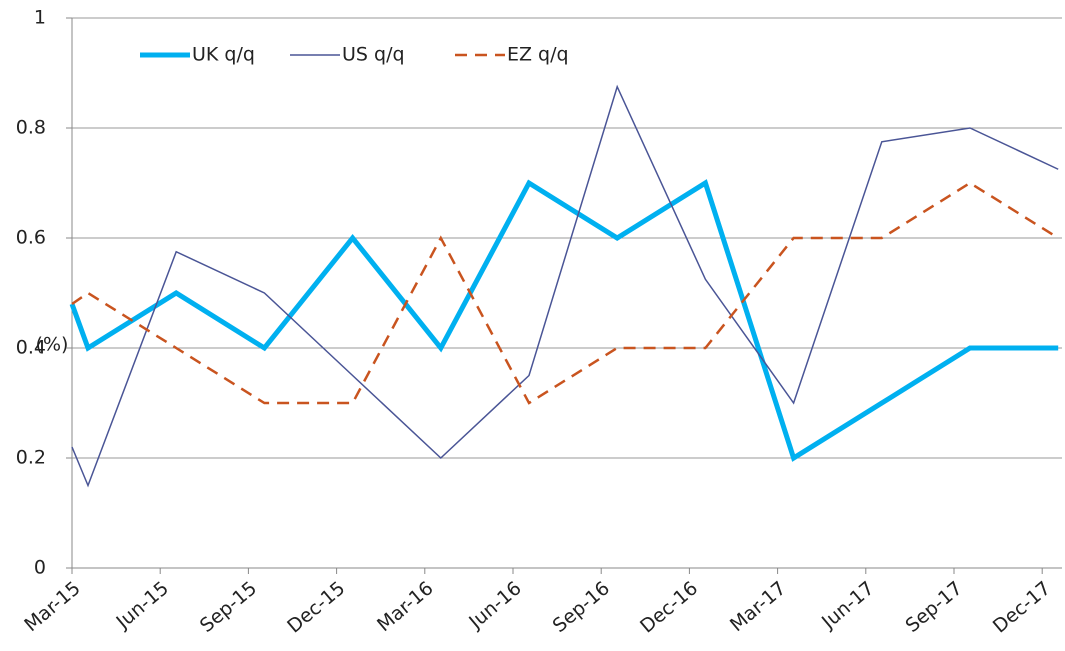 Image resolution: width=1065 pixels, height=651 pixels. What do you see at coordinates (142, 605) in the screenshot?
I see `x-tick-label: Jun-15` at bounding box center [142, 605].